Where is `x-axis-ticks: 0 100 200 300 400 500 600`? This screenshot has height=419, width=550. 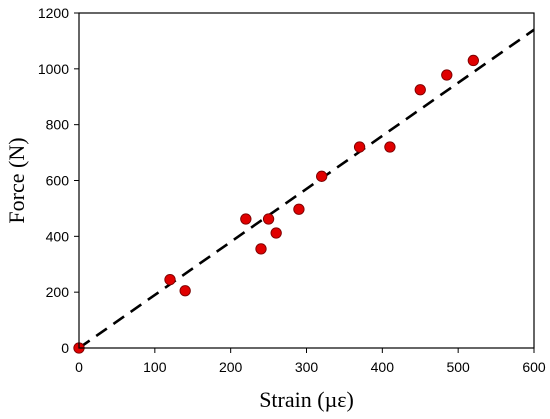
x-axis-ticks: 0 100 200 300 400 500 600 is located at coordinates (310, 361).